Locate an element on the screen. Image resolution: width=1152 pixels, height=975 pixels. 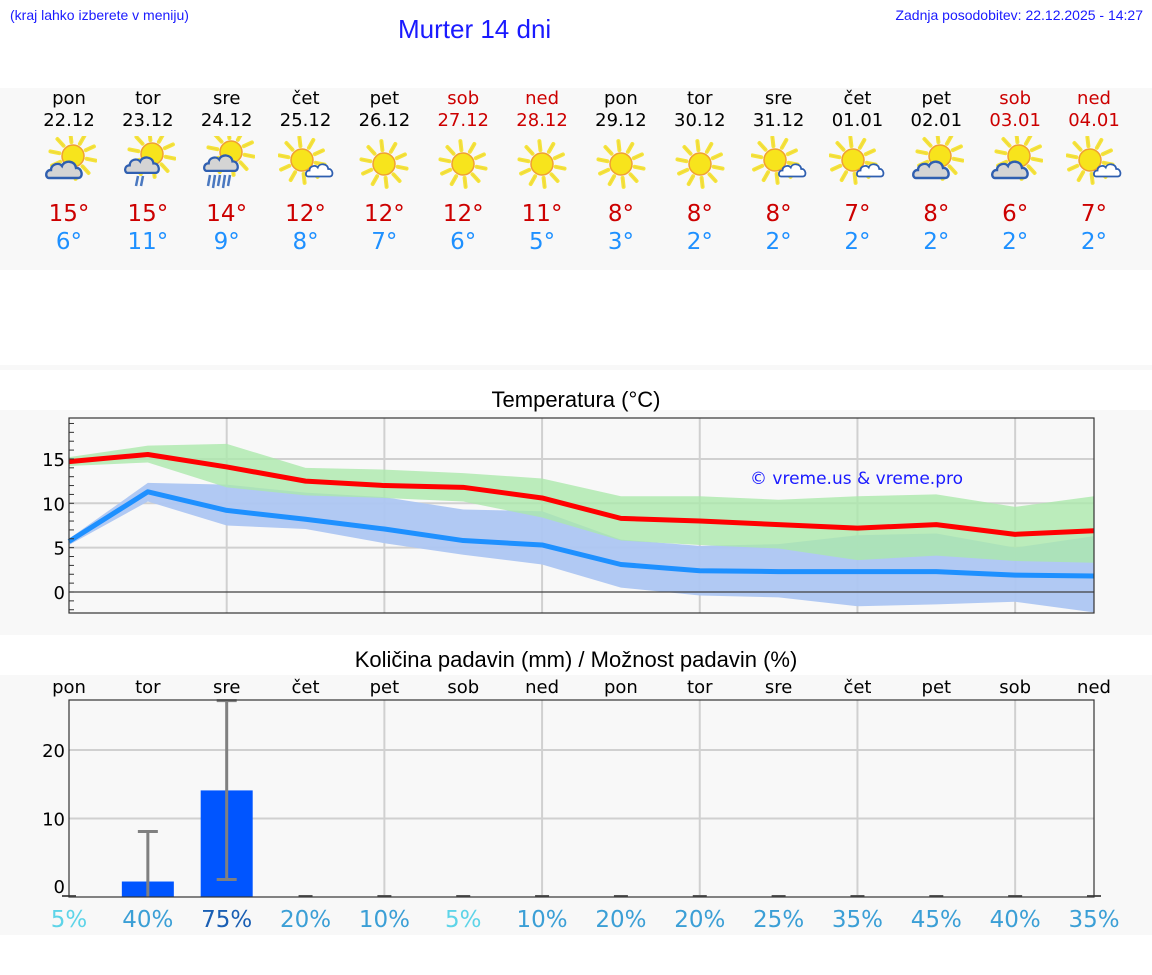
min-temp: 5° is located at coordinates (542, 242).